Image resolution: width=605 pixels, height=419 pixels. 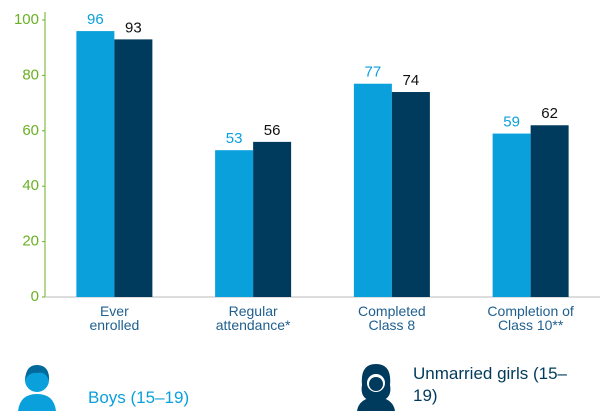 I want to click on value-label: 62, so click(x=549, y=113).